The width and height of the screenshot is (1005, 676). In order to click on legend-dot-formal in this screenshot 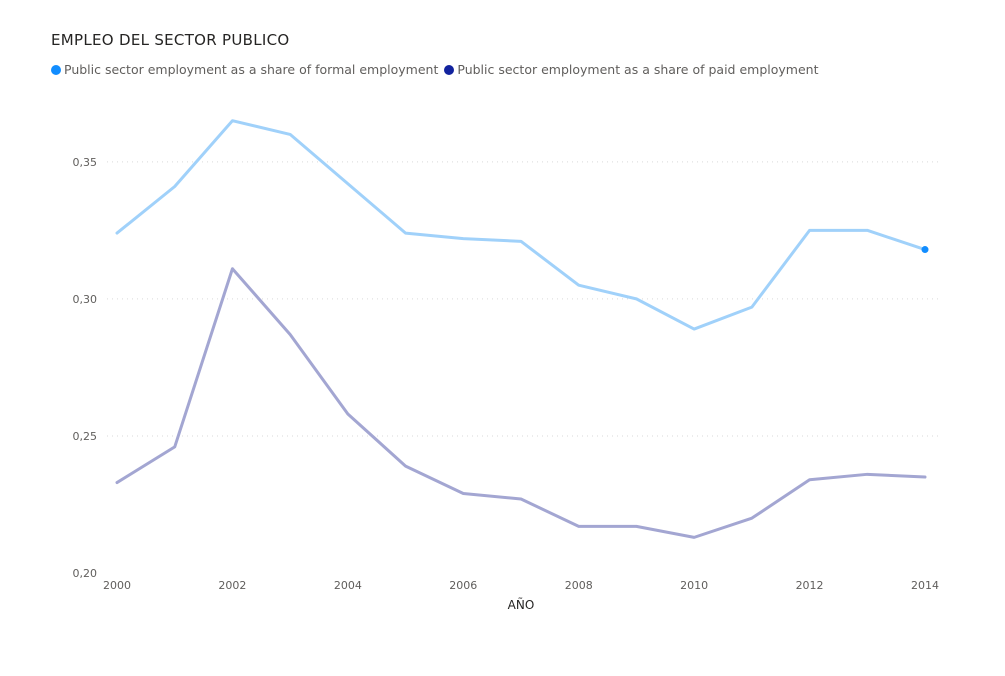, I will do `click(56, 69)`.